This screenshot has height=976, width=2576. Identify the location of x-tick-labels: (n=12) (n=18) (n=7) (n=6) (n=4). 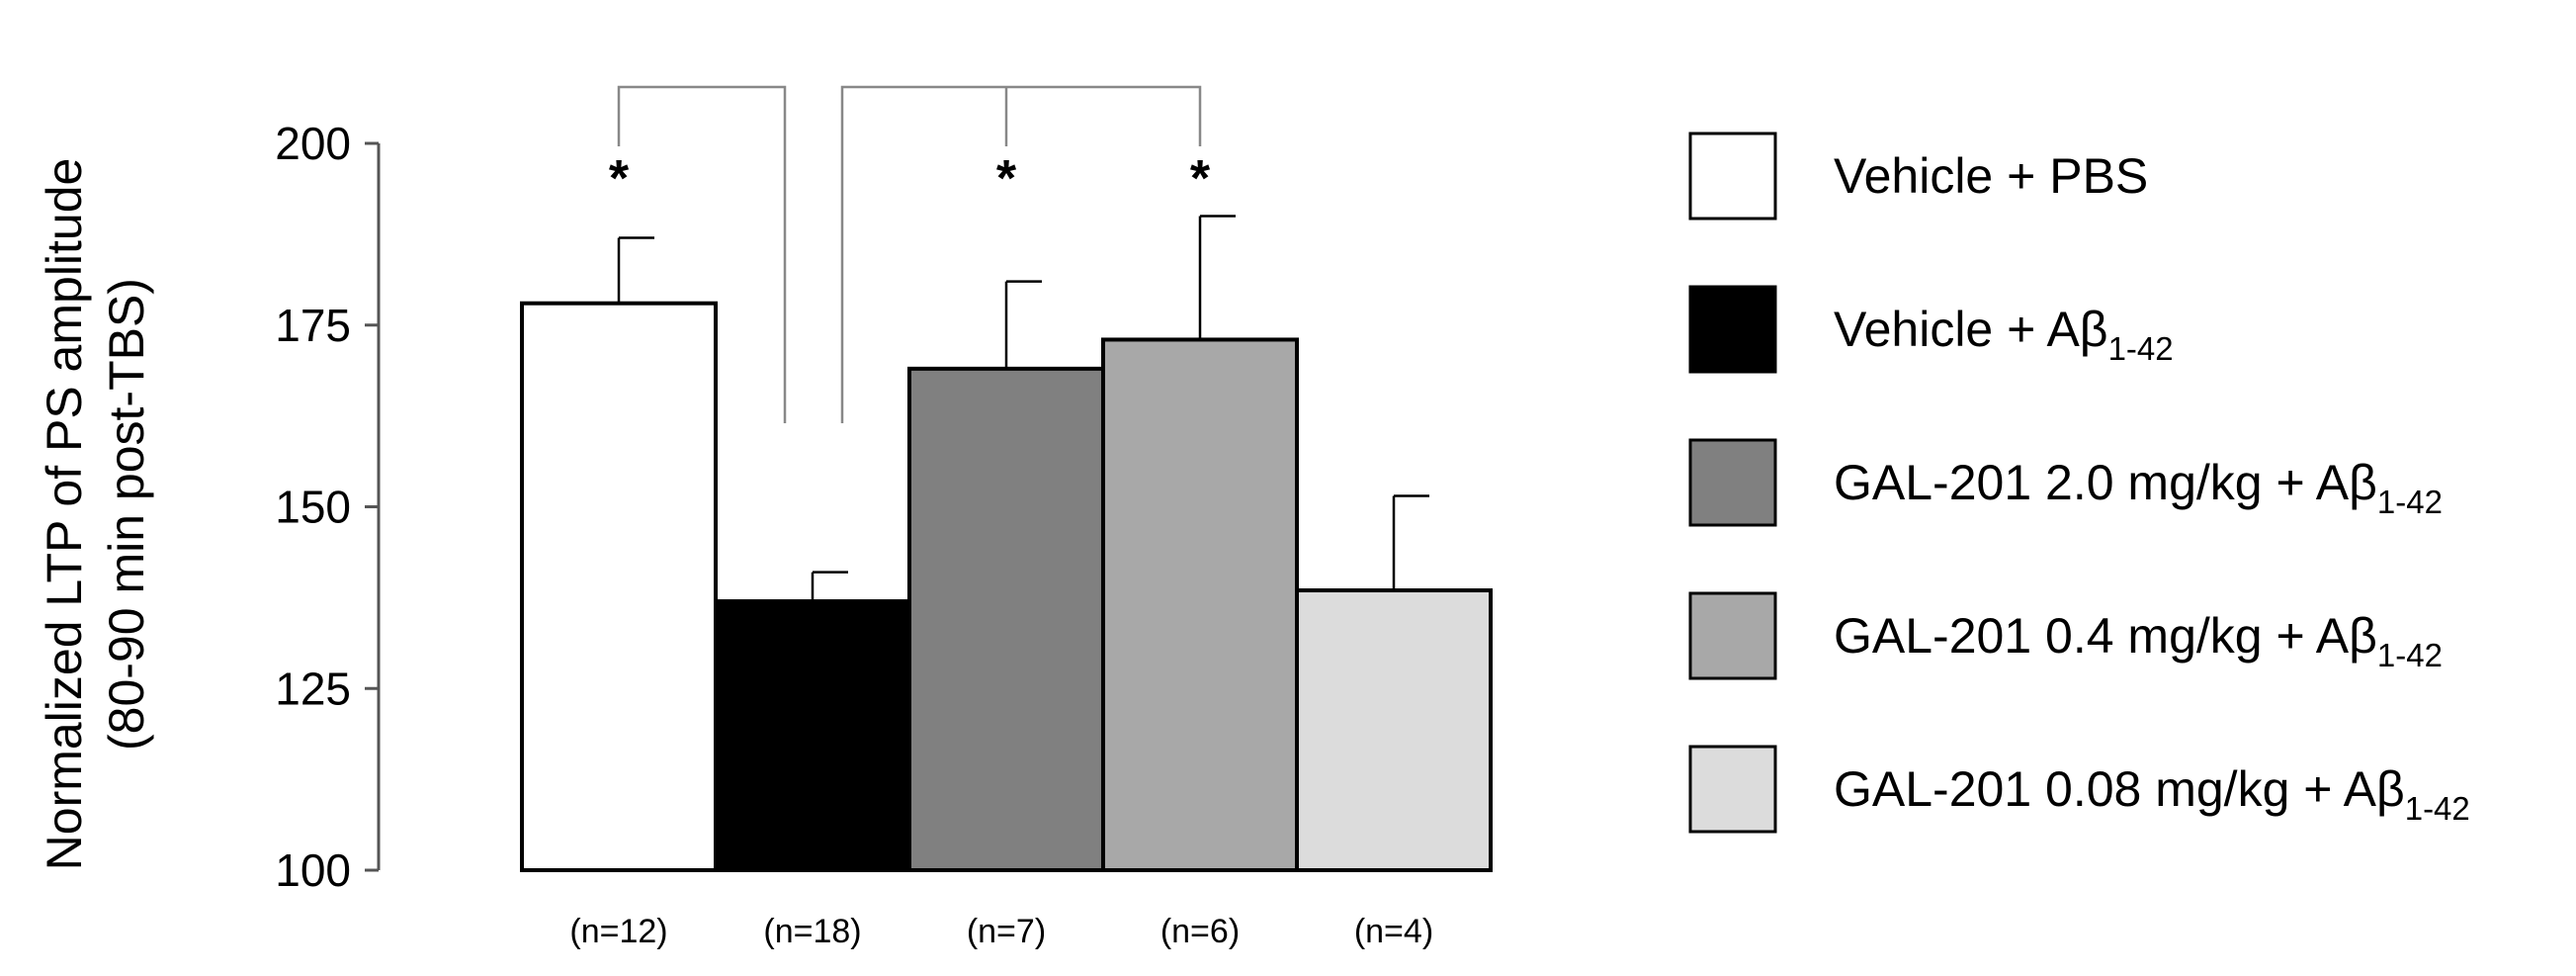
(1001, 931).